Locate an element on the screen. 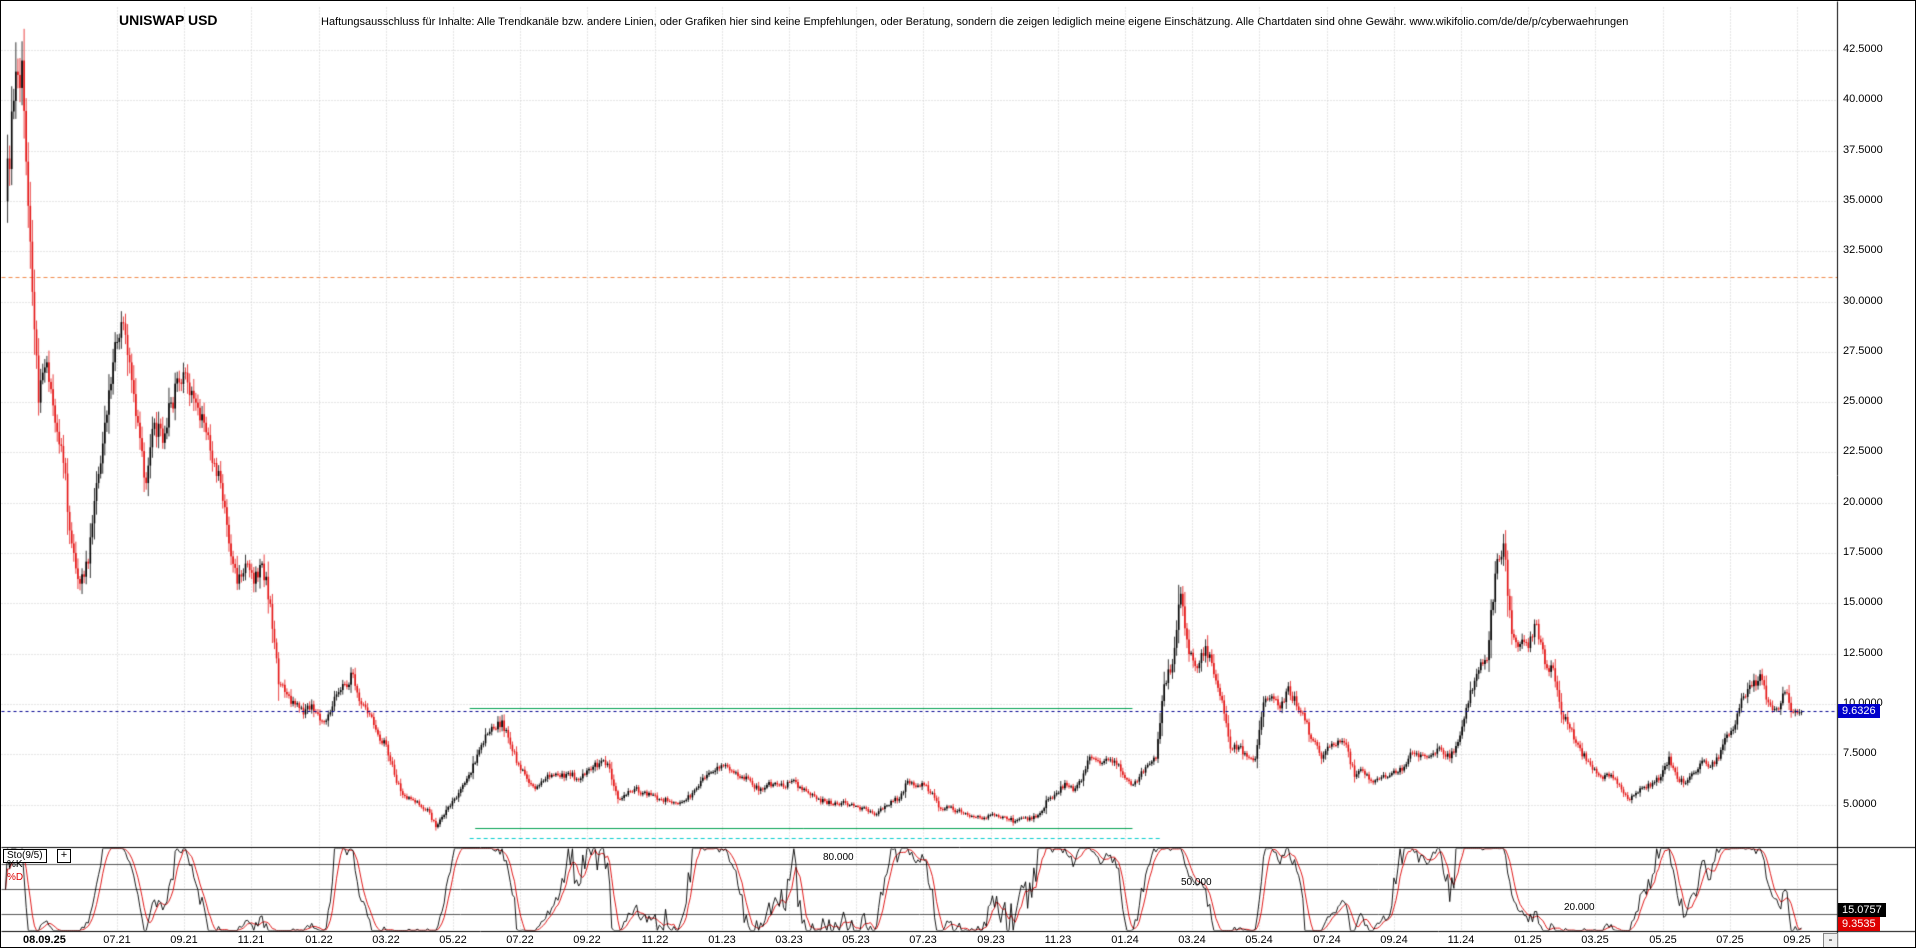  x-axis-label: 03.23 is located at coordinates (789, 940).